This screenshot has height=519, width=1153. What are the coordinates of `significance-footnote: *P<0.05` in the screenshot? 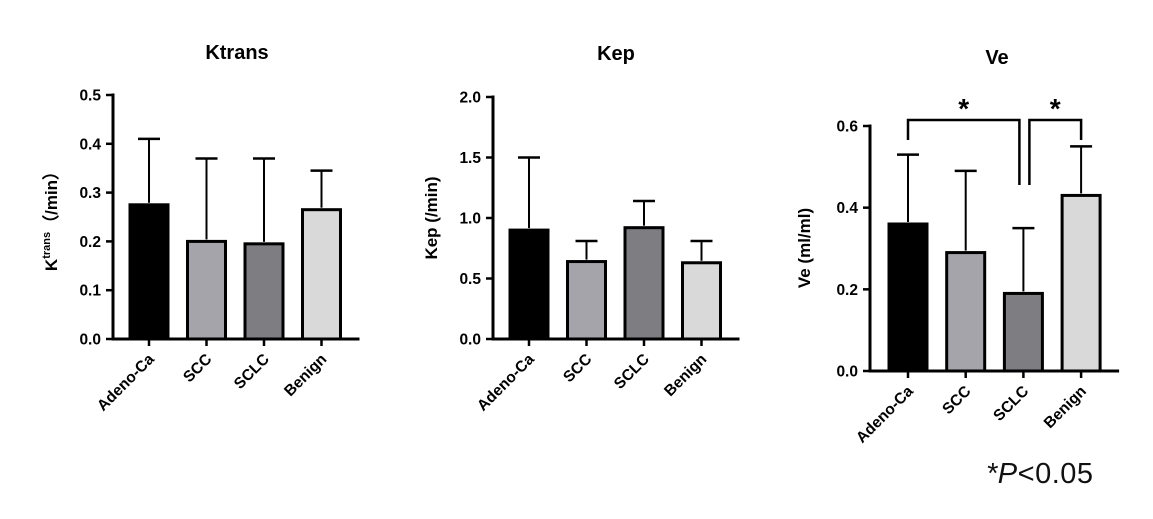 It's located at (1040, 474).